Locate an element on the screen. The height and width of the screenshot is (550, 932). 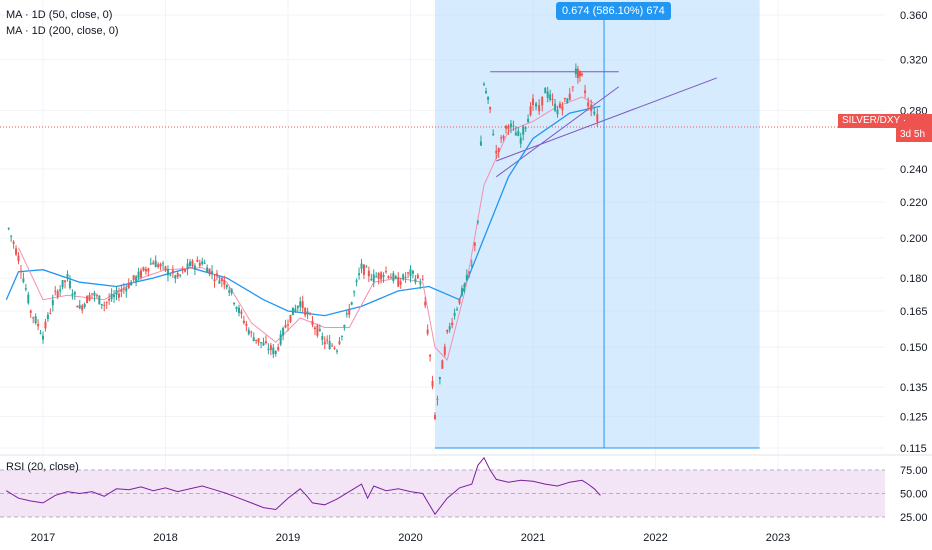
price-tick-label: 0.135 is located at coordinates (914, 388).